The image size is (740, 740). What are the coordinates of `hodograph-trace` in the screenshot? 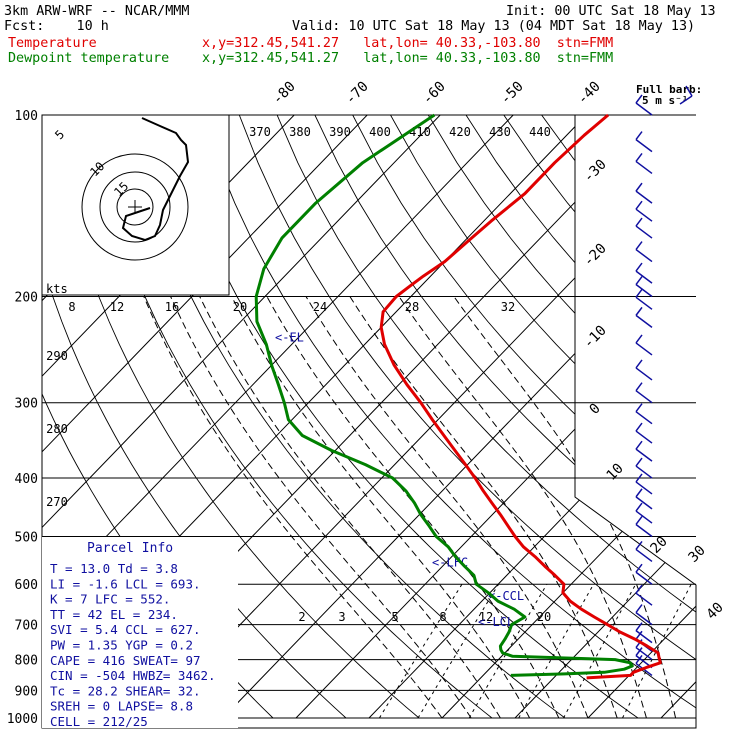 It's located at (155, 179).